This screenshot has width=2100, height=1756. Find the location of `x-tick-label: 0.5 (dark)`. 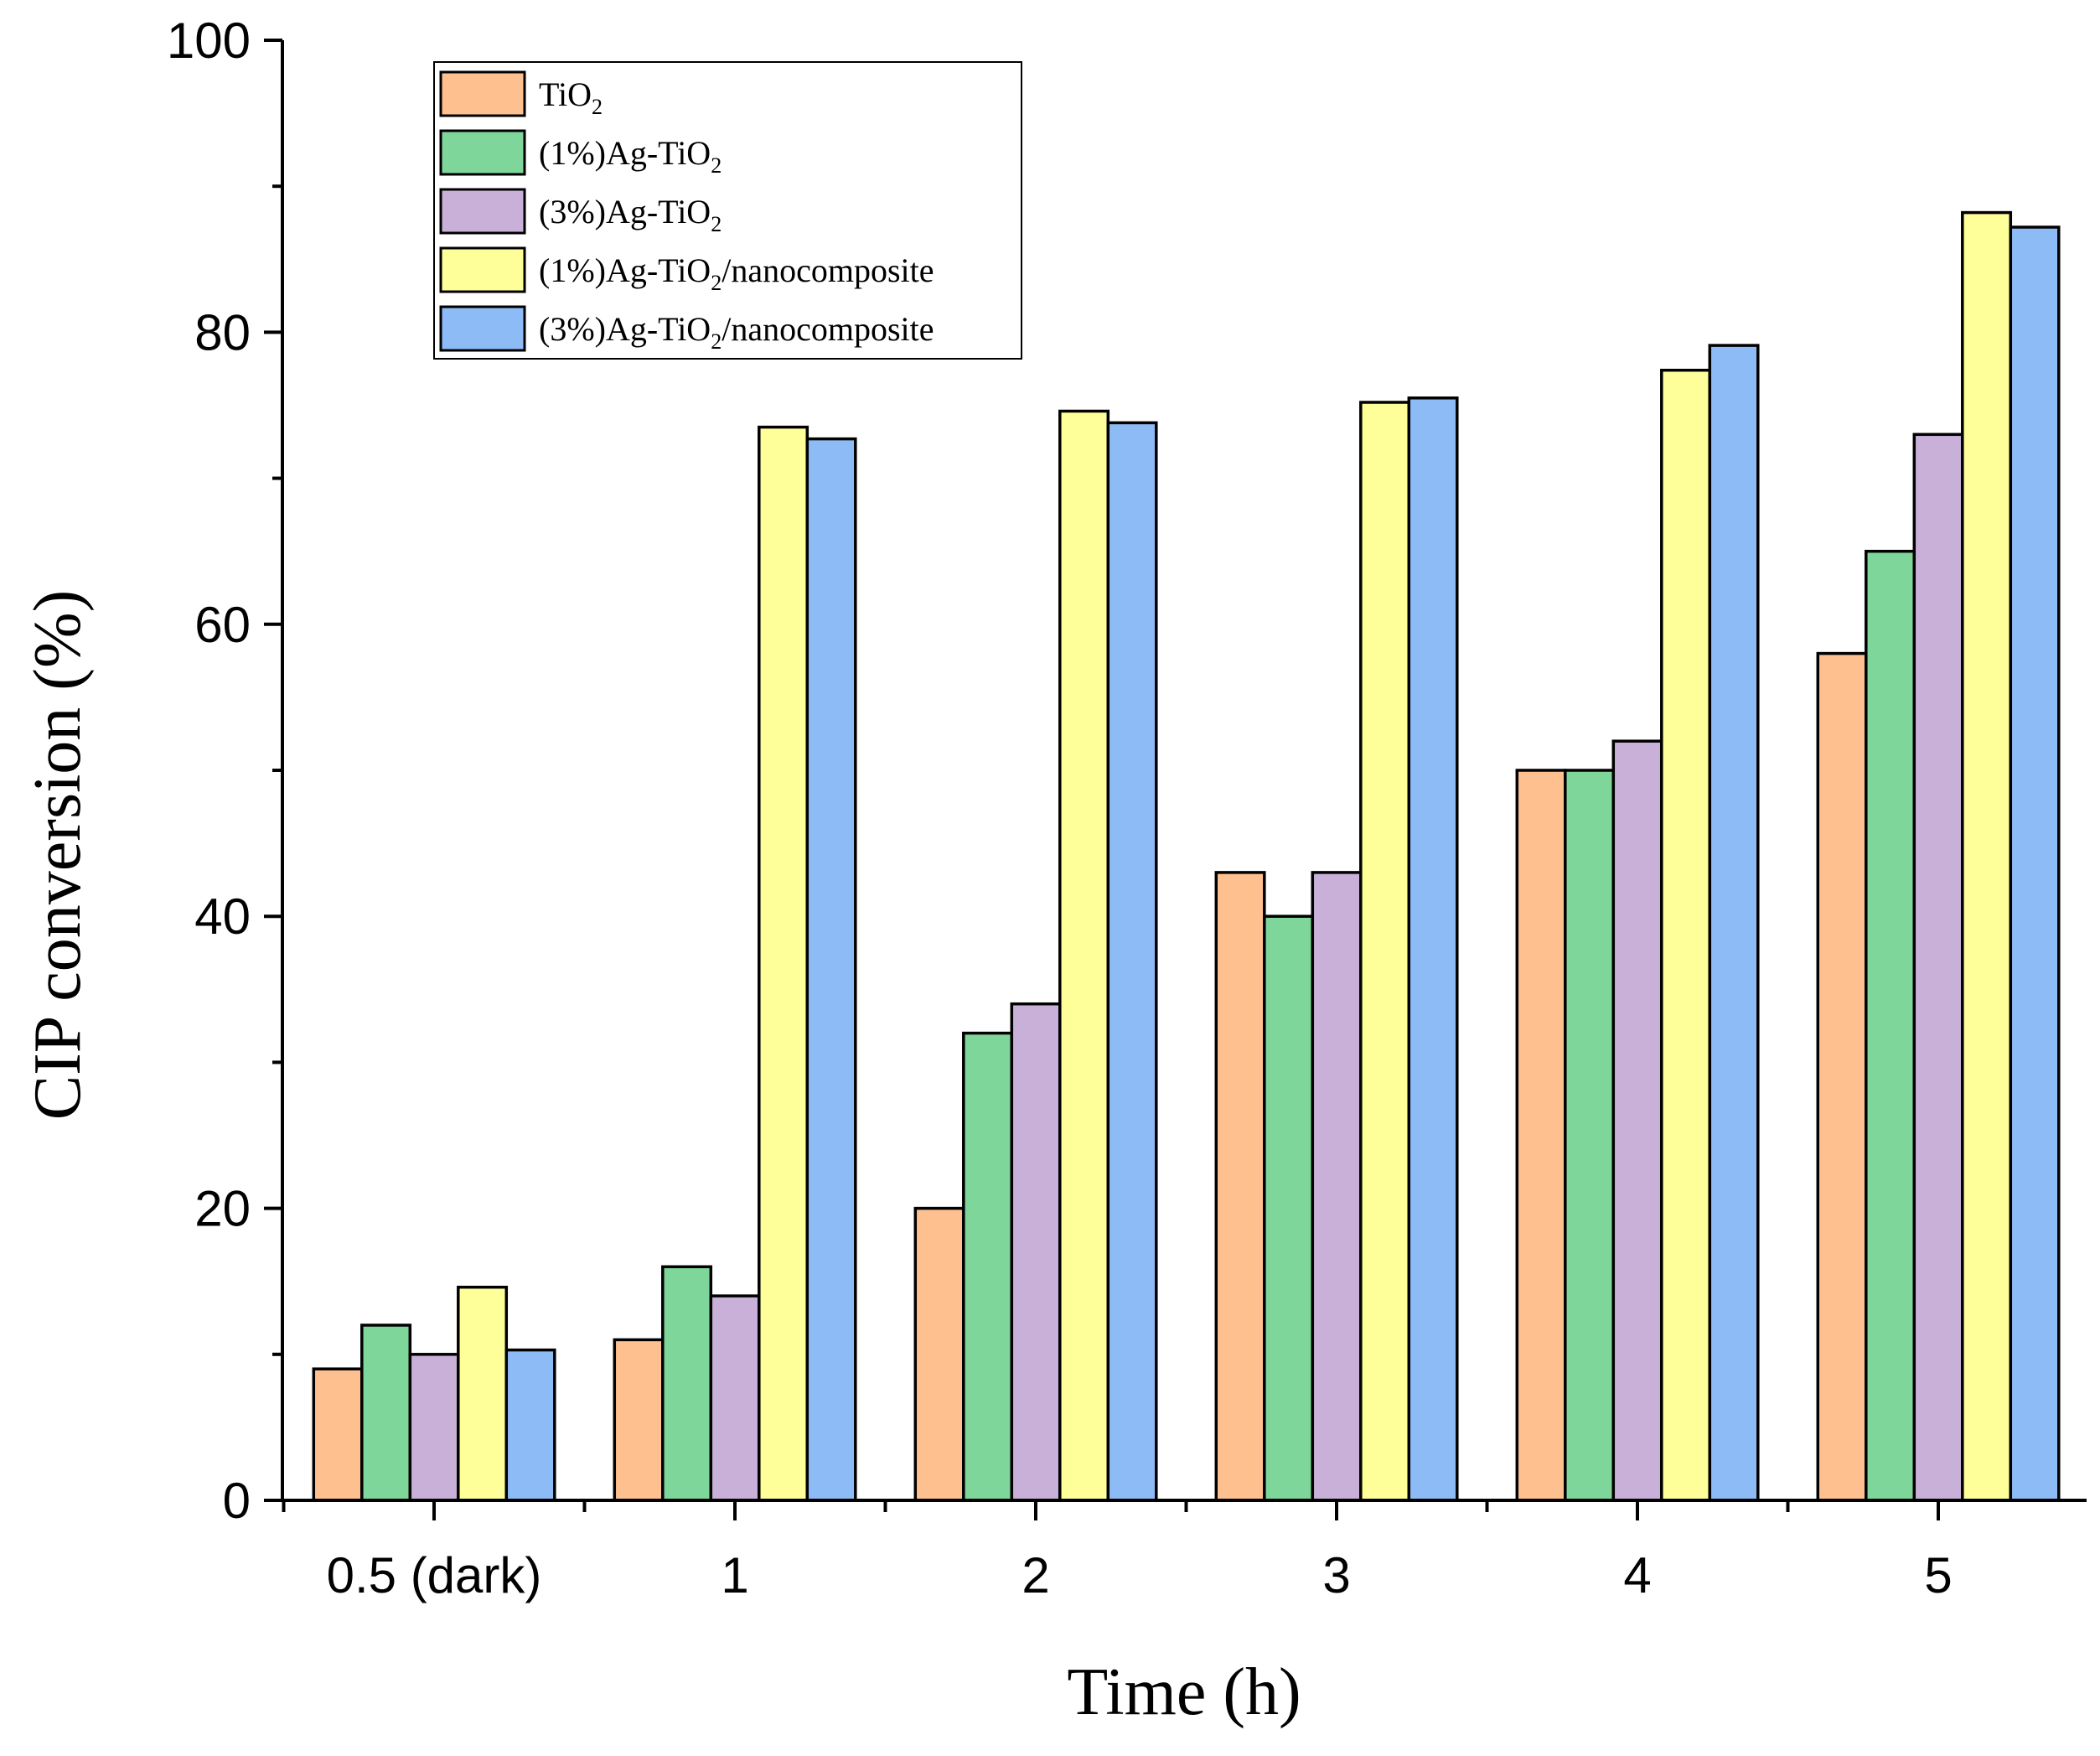

x-tick-label: 0.5 (dark) is located at coordinates (434, 1575).